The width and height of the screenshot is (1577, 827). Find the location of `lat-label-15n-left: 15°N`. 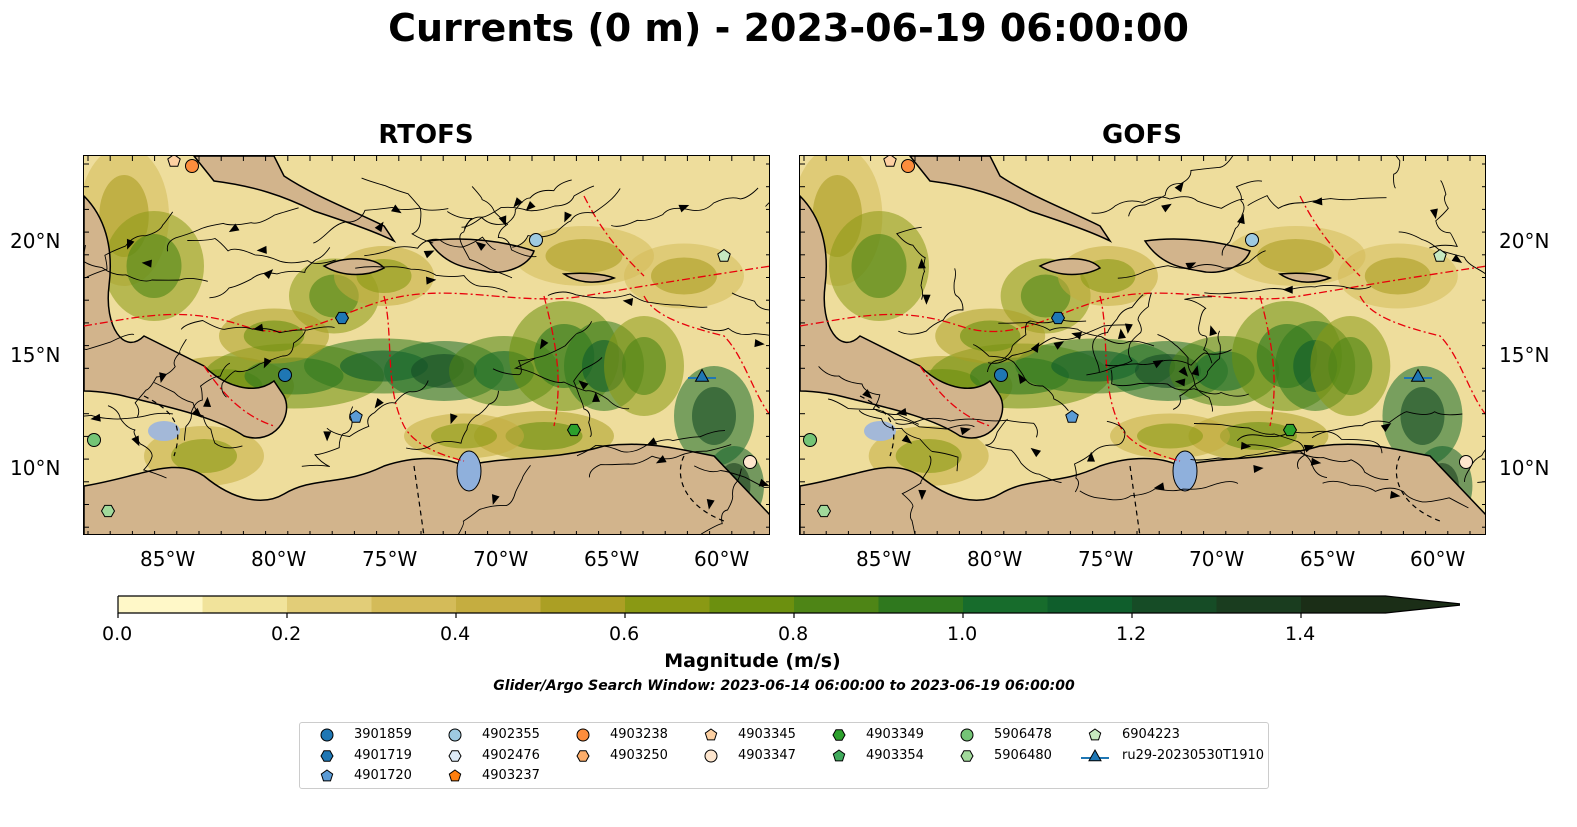

lat-label-15n-left: 15°N is located at coordinates (35, 355).